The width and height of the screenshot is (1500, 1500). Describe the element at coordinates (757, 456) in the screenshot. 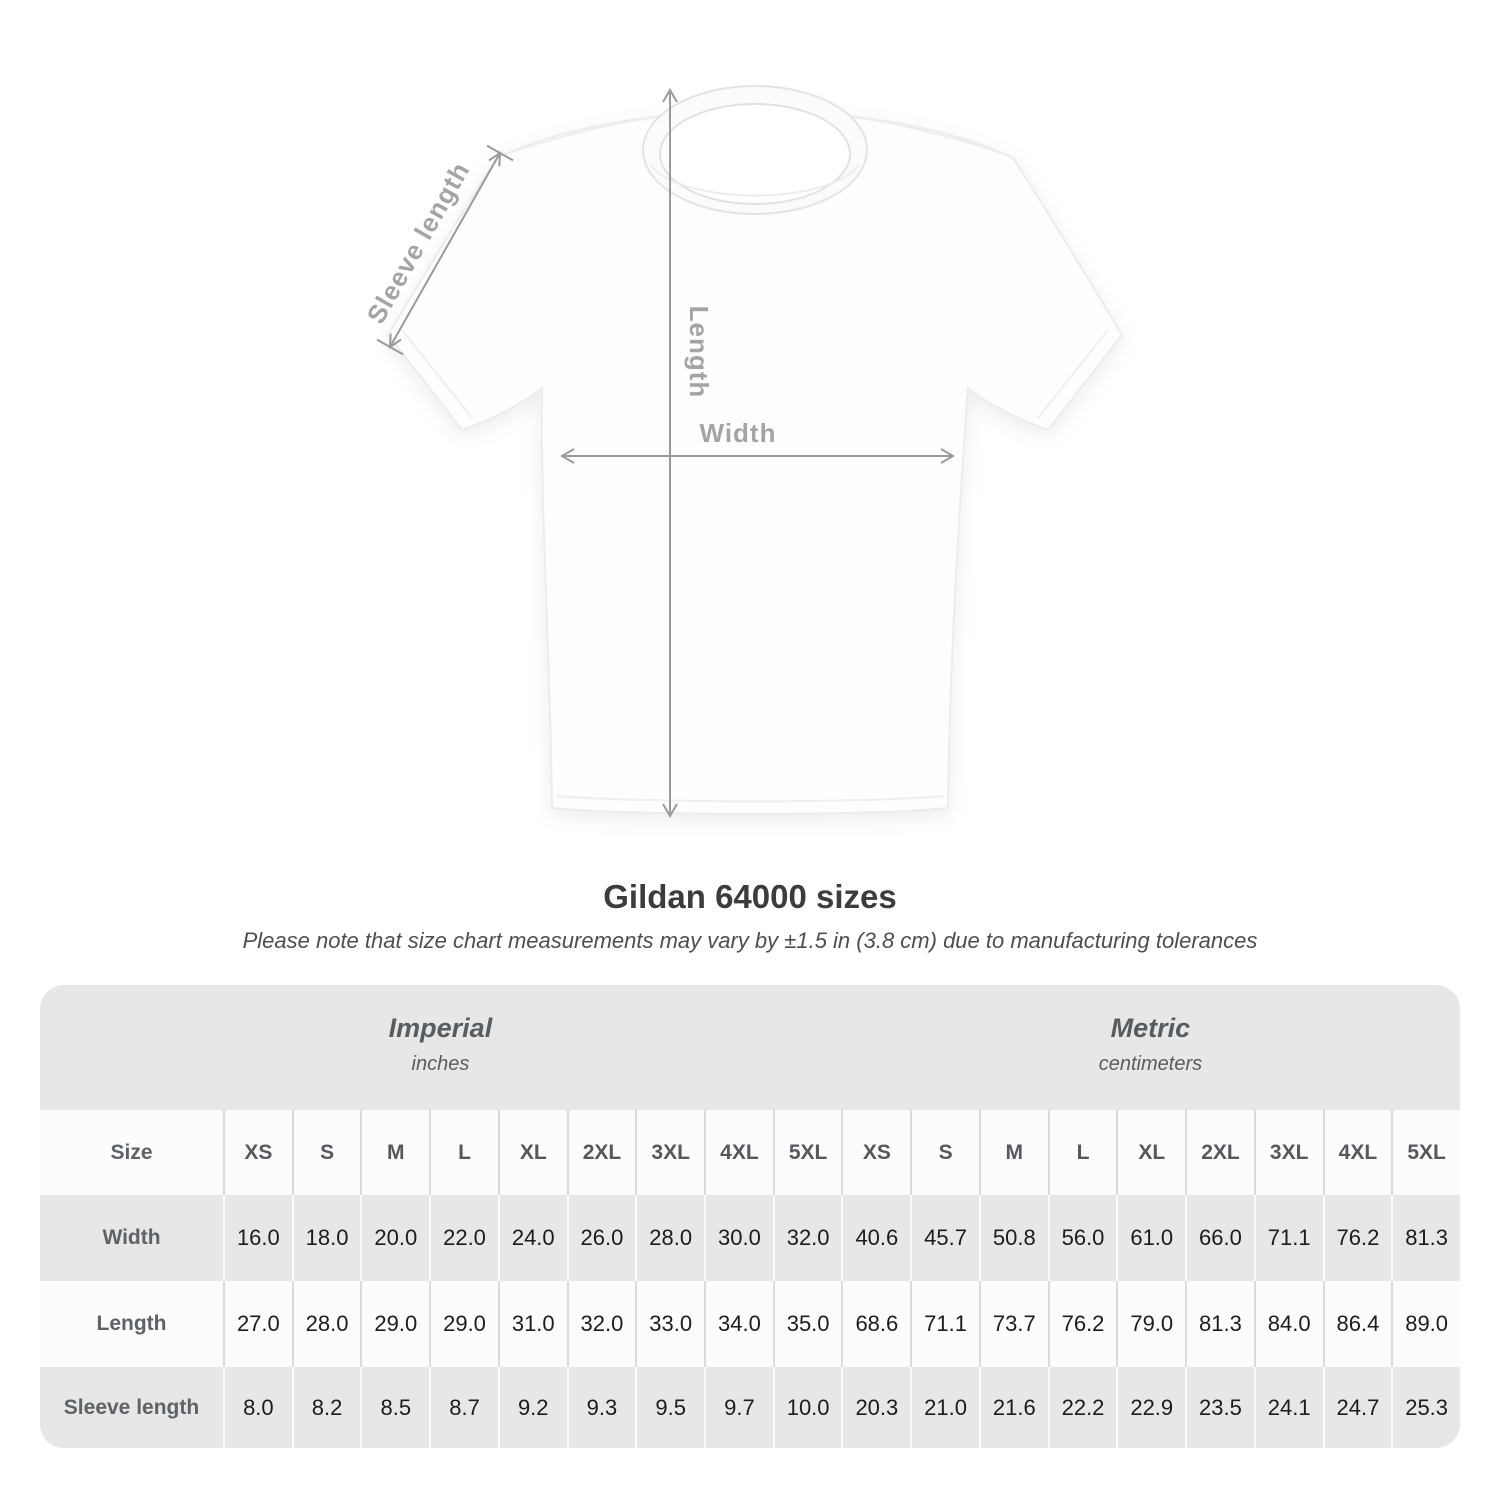

I see `width-arrow` at that location.